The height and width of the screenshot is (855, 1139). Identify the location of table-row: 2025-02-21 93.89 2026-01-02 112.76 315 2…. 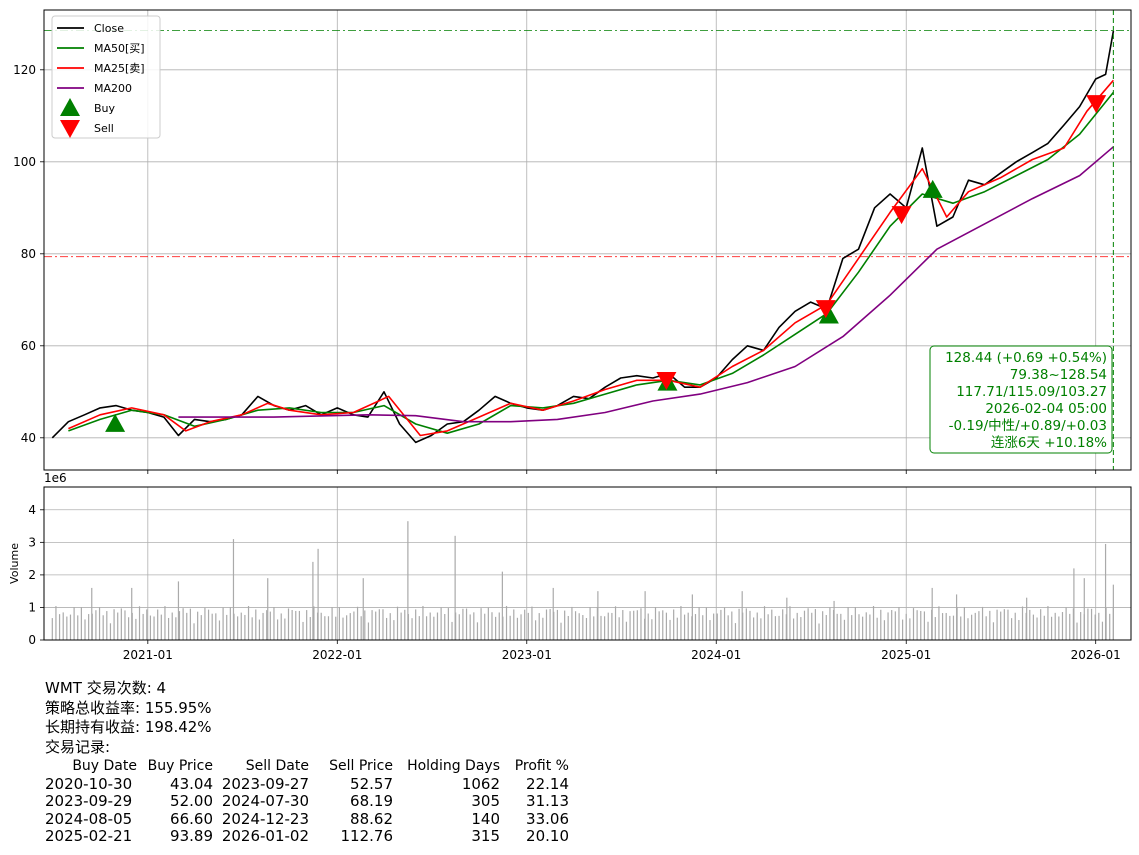
(307, 836).